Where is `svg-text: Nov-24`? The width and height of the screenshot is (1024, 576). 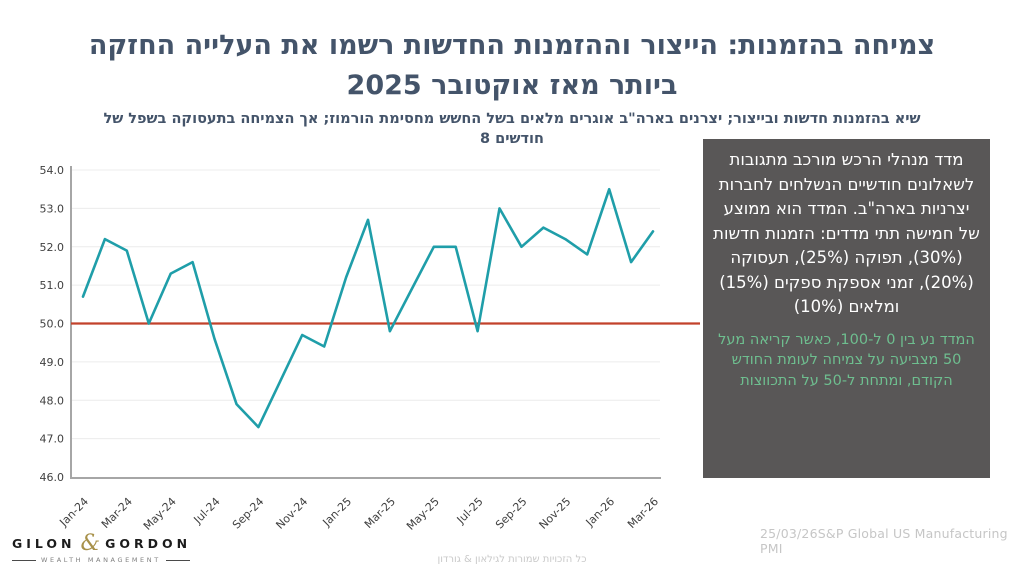 svg-text: Nov-24 is located at coordinates (291, 513).